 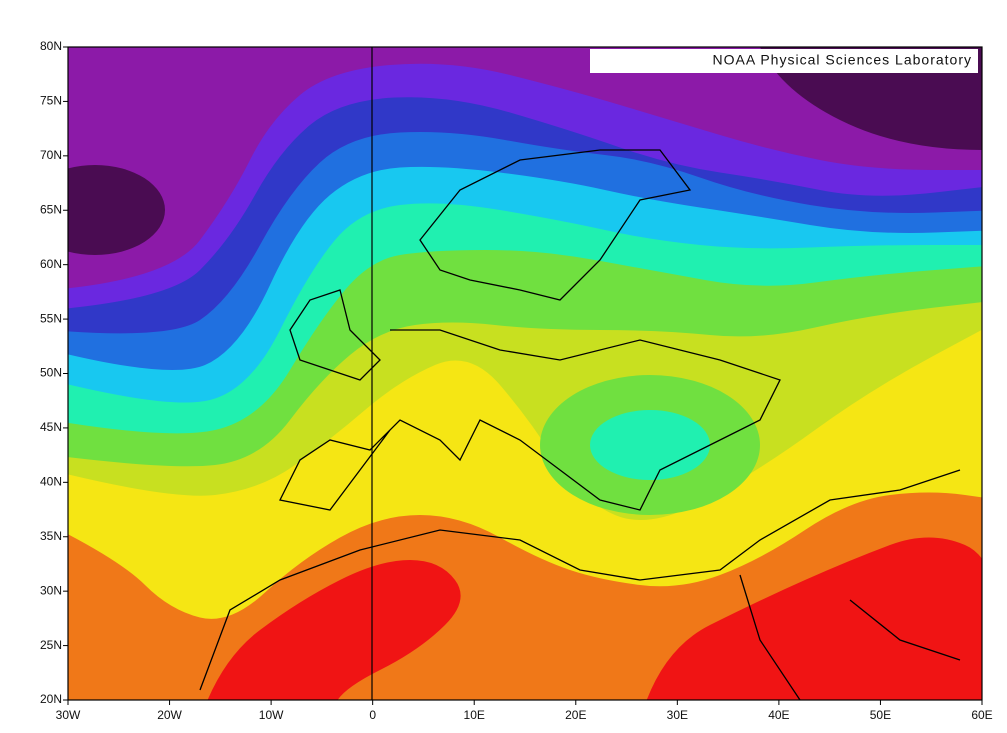 What do you see at coordinates (51, 645) in the screenshot?
I see `lat-label: 25N` at bounding box center [51, 645].